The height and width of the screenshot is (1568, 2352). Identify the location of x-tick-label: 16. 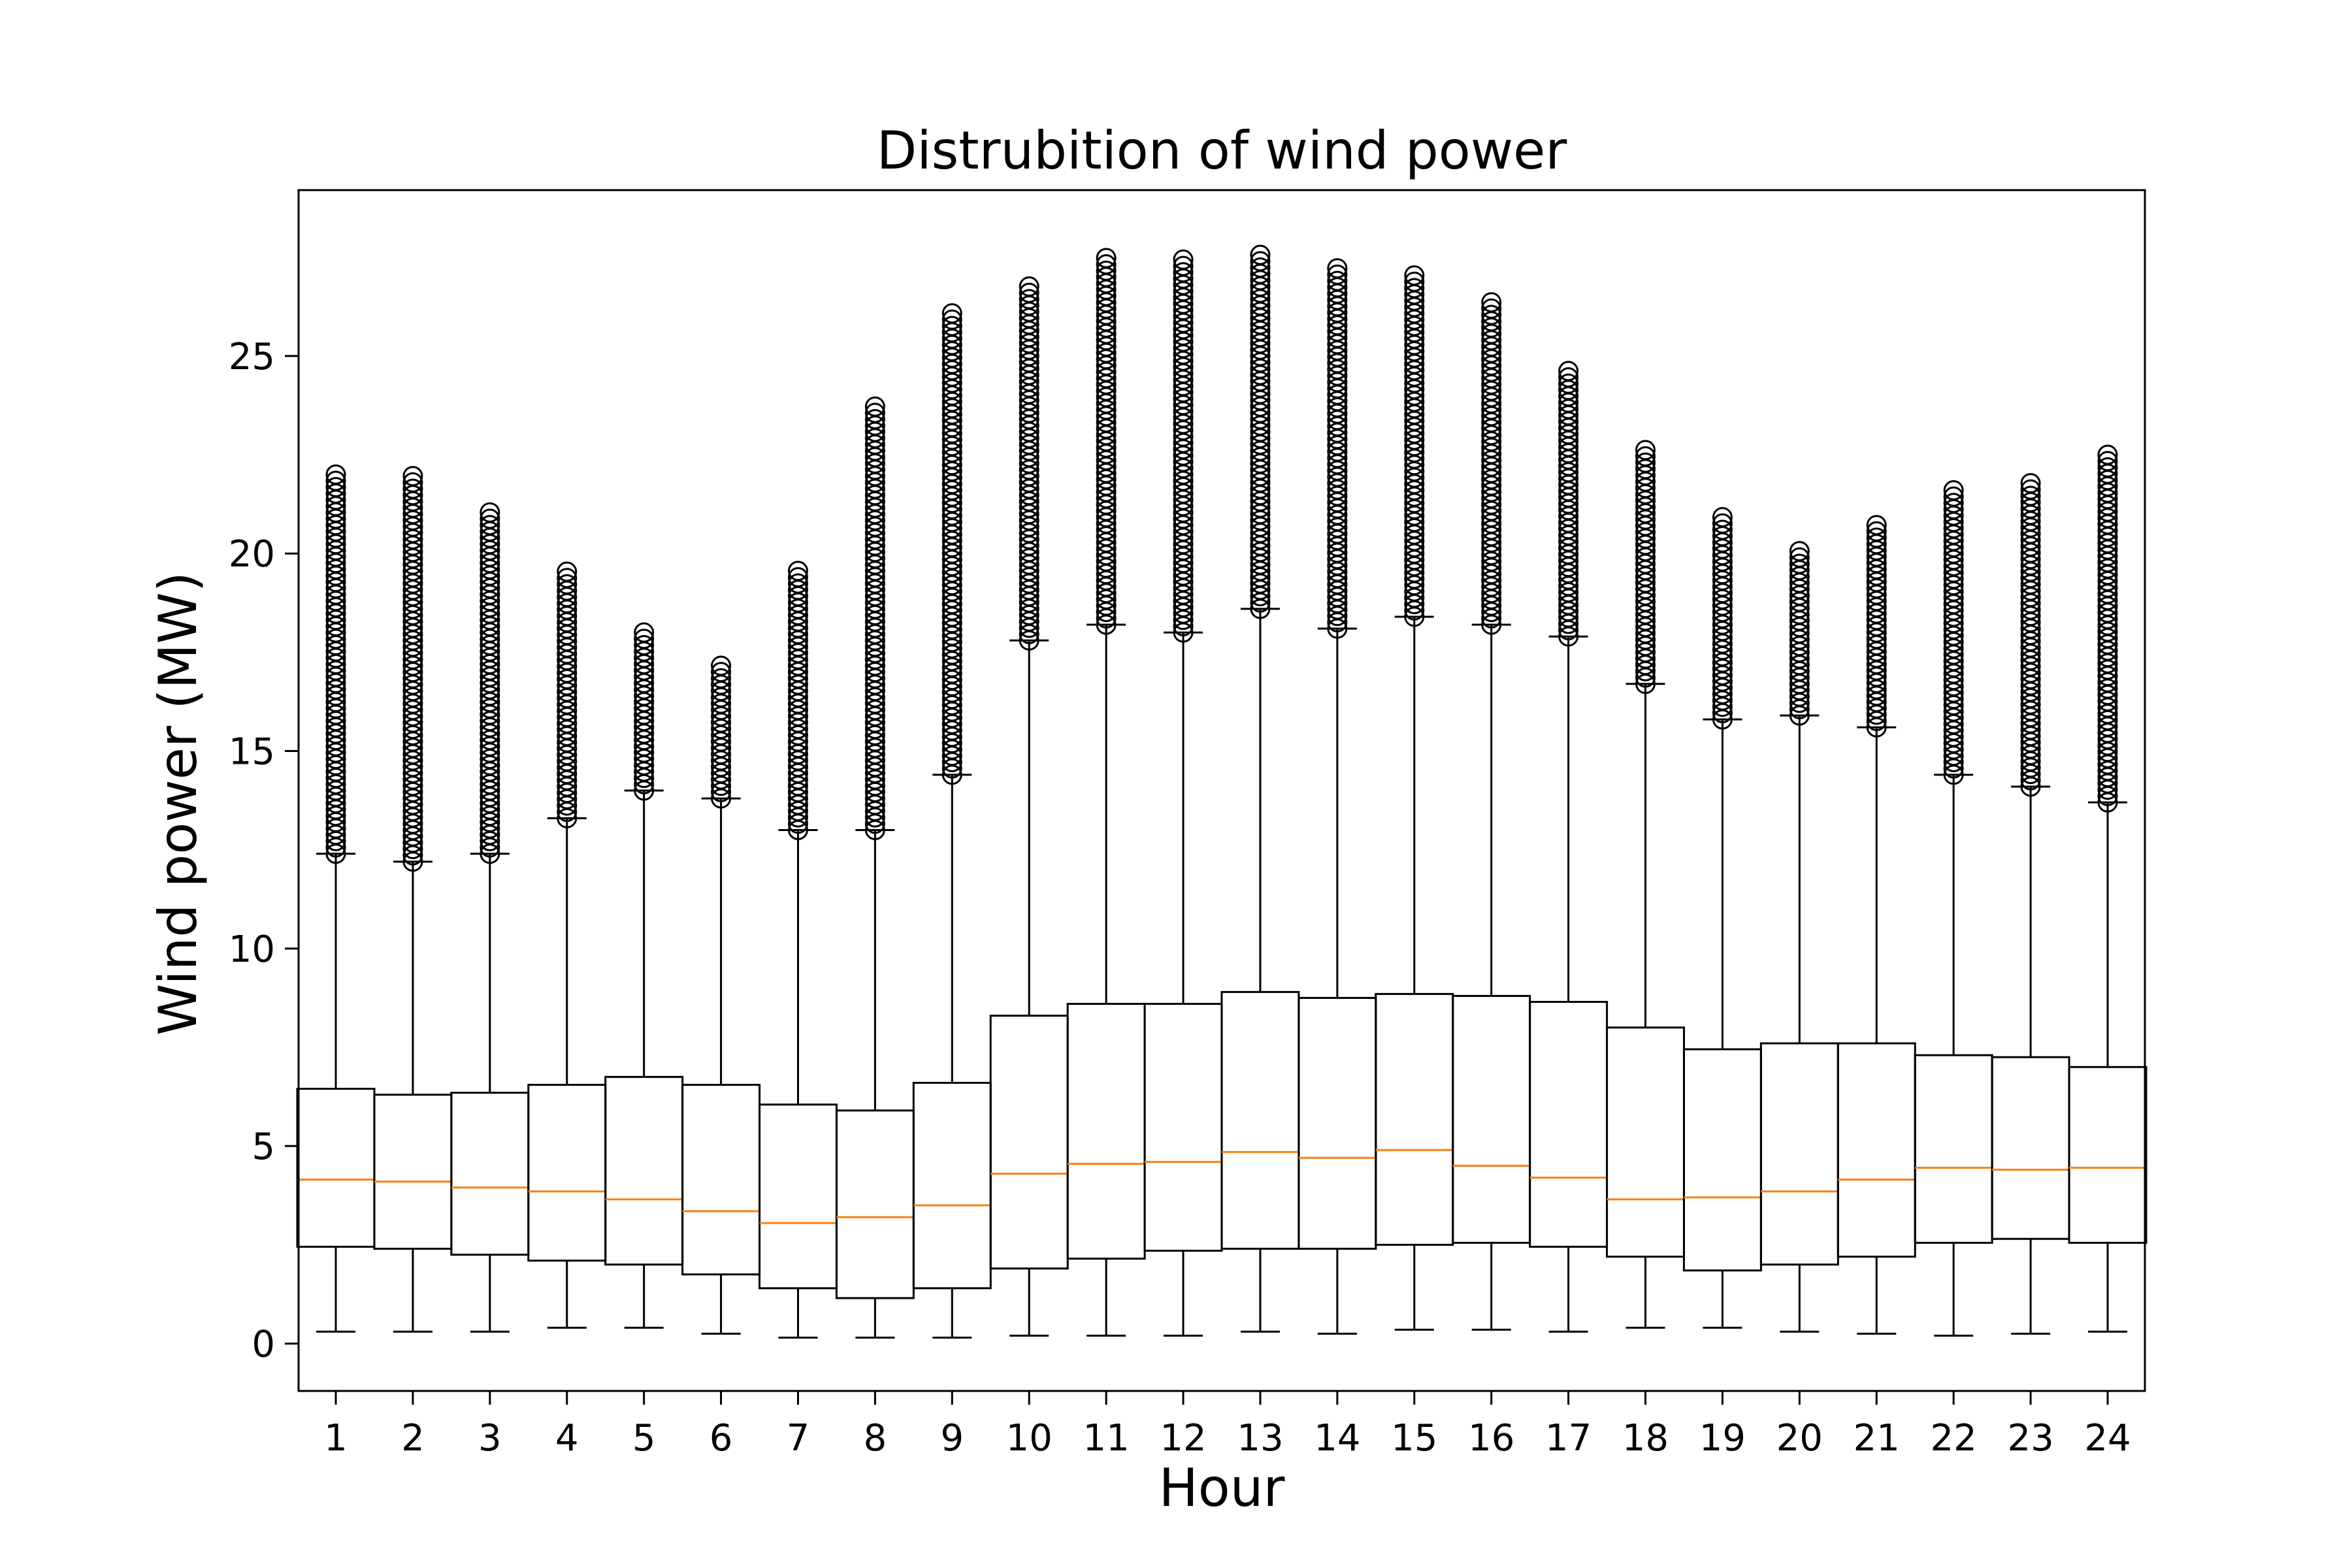
(1491, 1438).